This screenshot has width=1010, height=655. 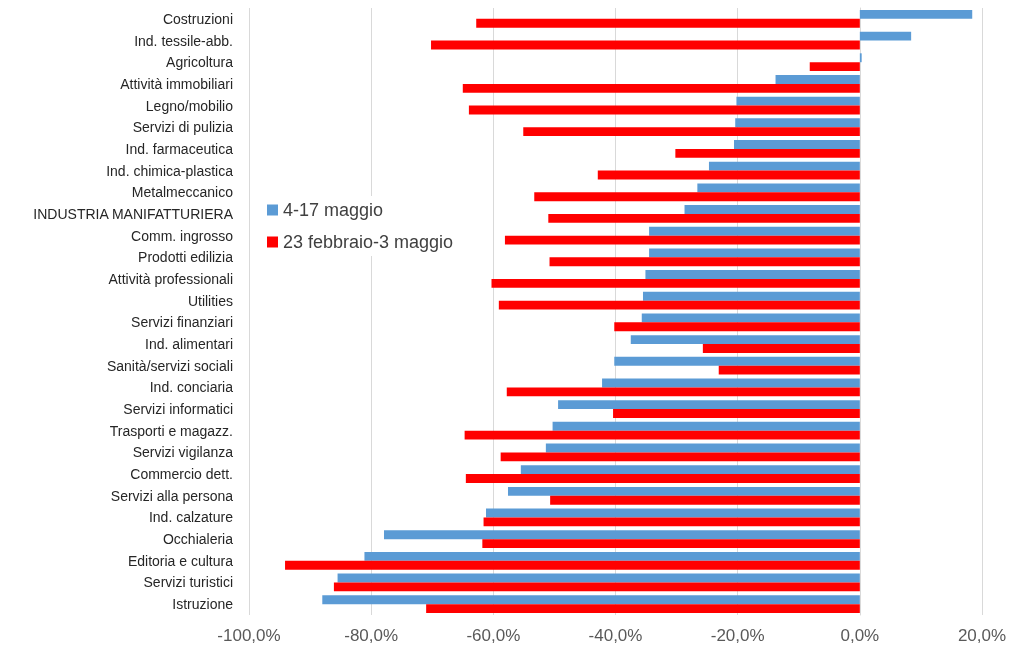 What do you see at coordinates (188, 582) in the screenshot?
I see `y-tick-label: Servizi turistici` at bounding box center [188, 582].